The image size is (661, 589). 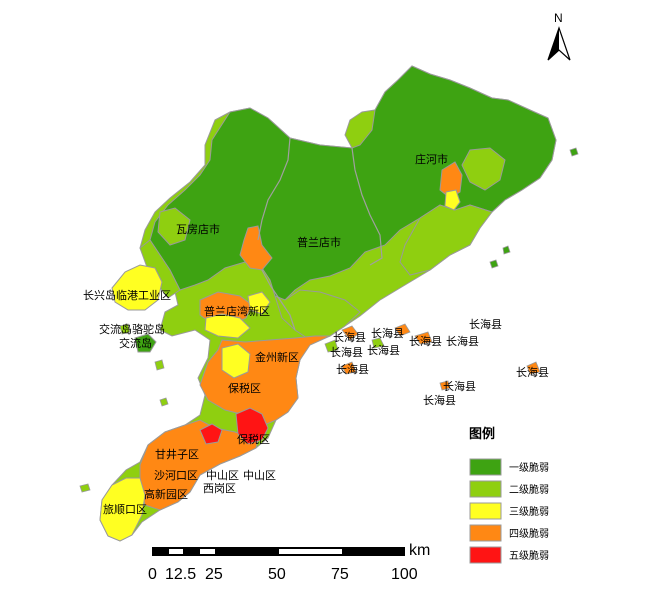 I want to click on label-jiaoliu-tuotuo: 交流岛骆驼岛, so click(x=132, y=329).